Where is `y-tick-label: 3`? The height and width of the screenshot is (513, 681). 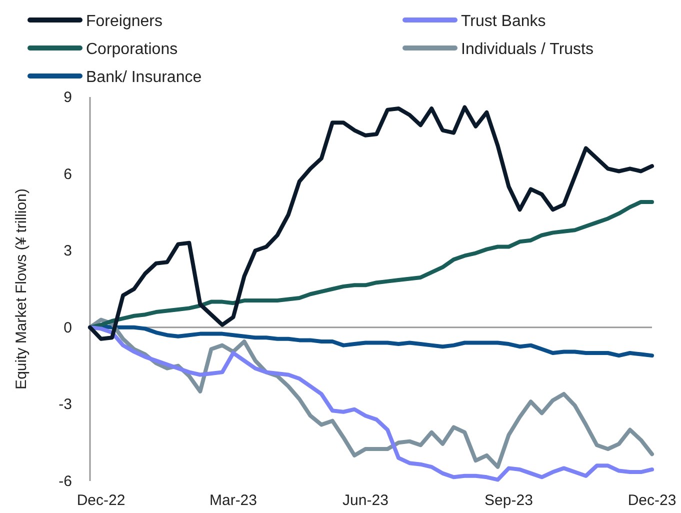
y-tick-label: 3 is located at coordinates (68, 251).